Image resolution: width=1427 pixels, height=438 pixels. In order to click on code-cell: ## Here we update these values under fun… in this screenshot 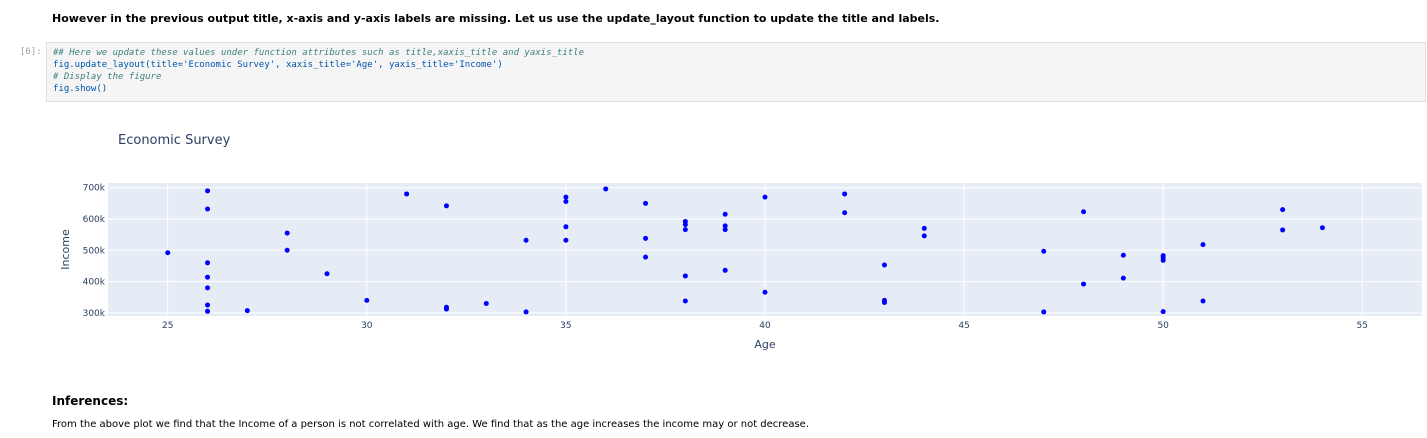, I will do `click(736, 72)`.